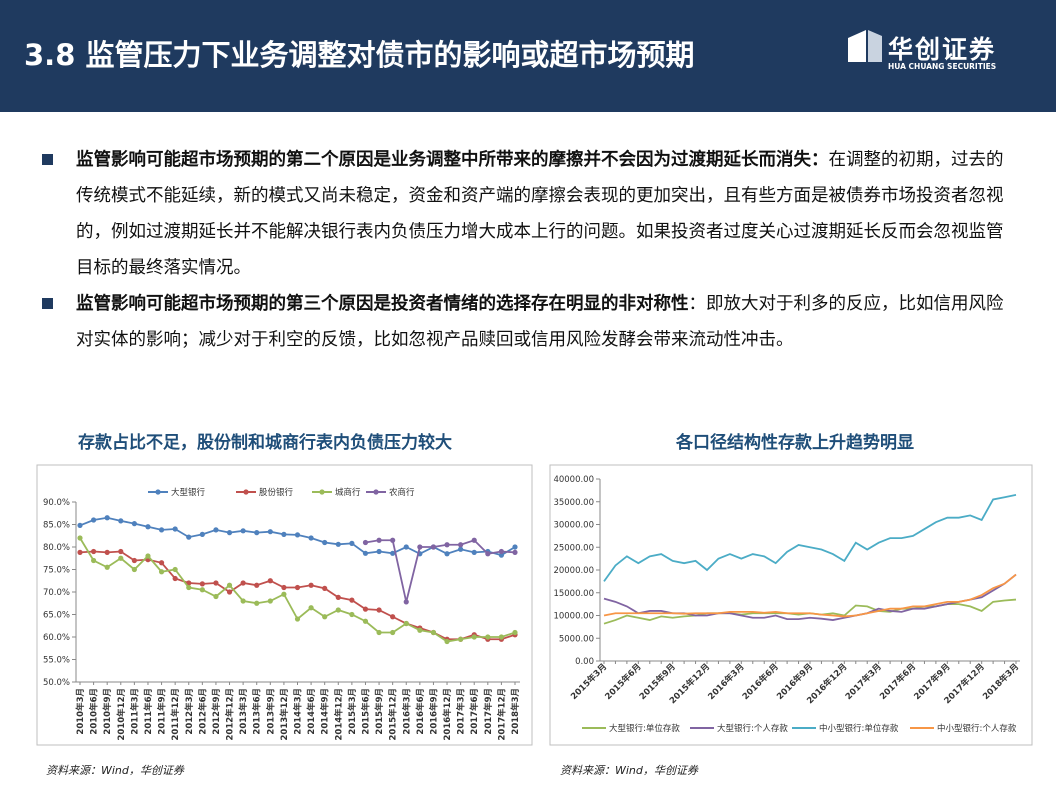  I want to click on x-tick-label: 2013年3月, so click(243, 711).